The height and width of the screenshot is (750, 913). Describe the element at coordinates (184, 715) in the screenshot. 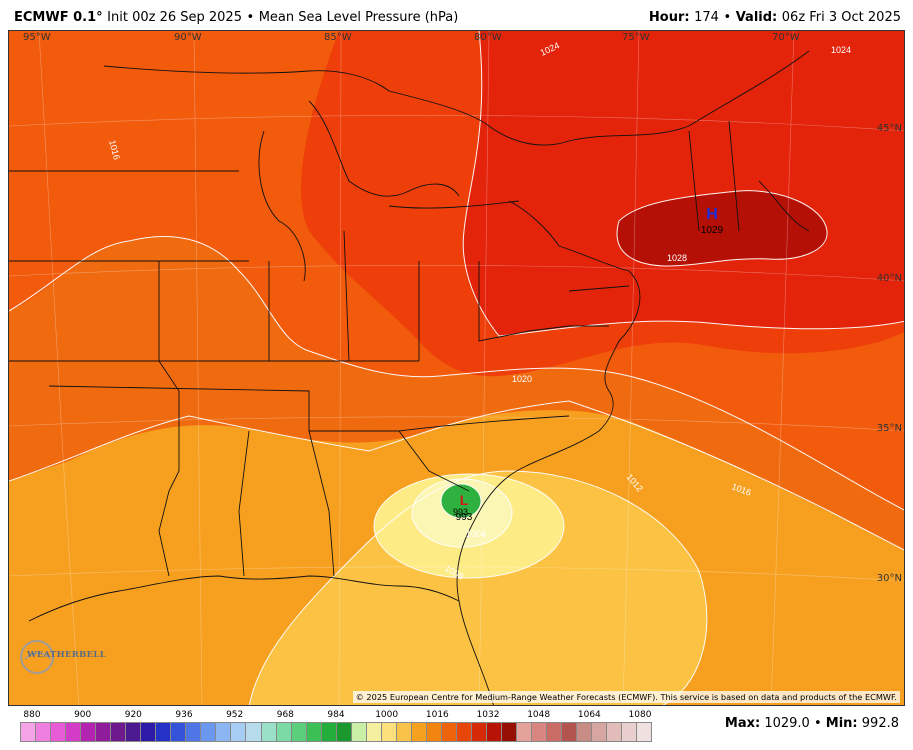

I see `legend-tick-label: 936` at that location.